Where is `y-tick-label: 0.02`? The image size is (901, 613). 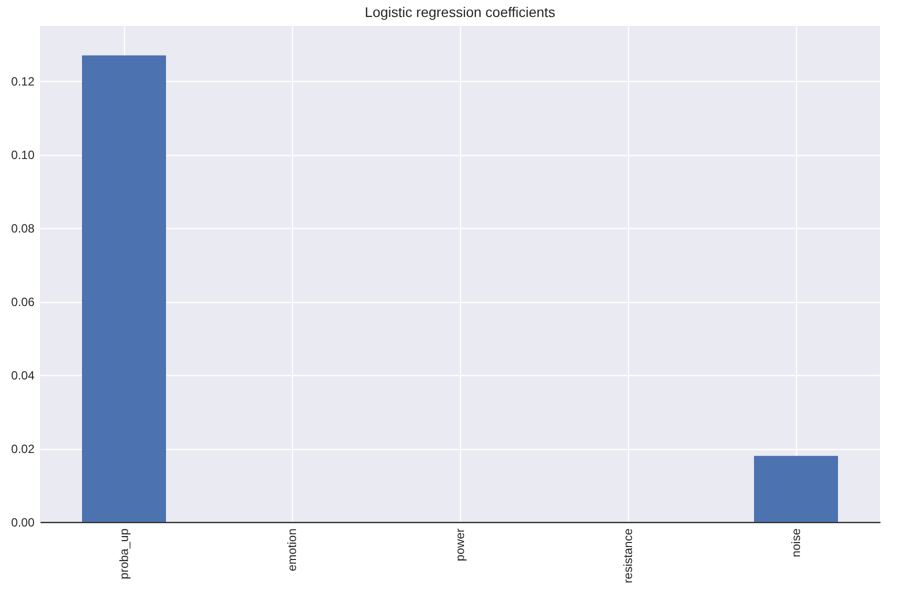 y-tick-label: 0.02 is located at coordinates (23, 449).